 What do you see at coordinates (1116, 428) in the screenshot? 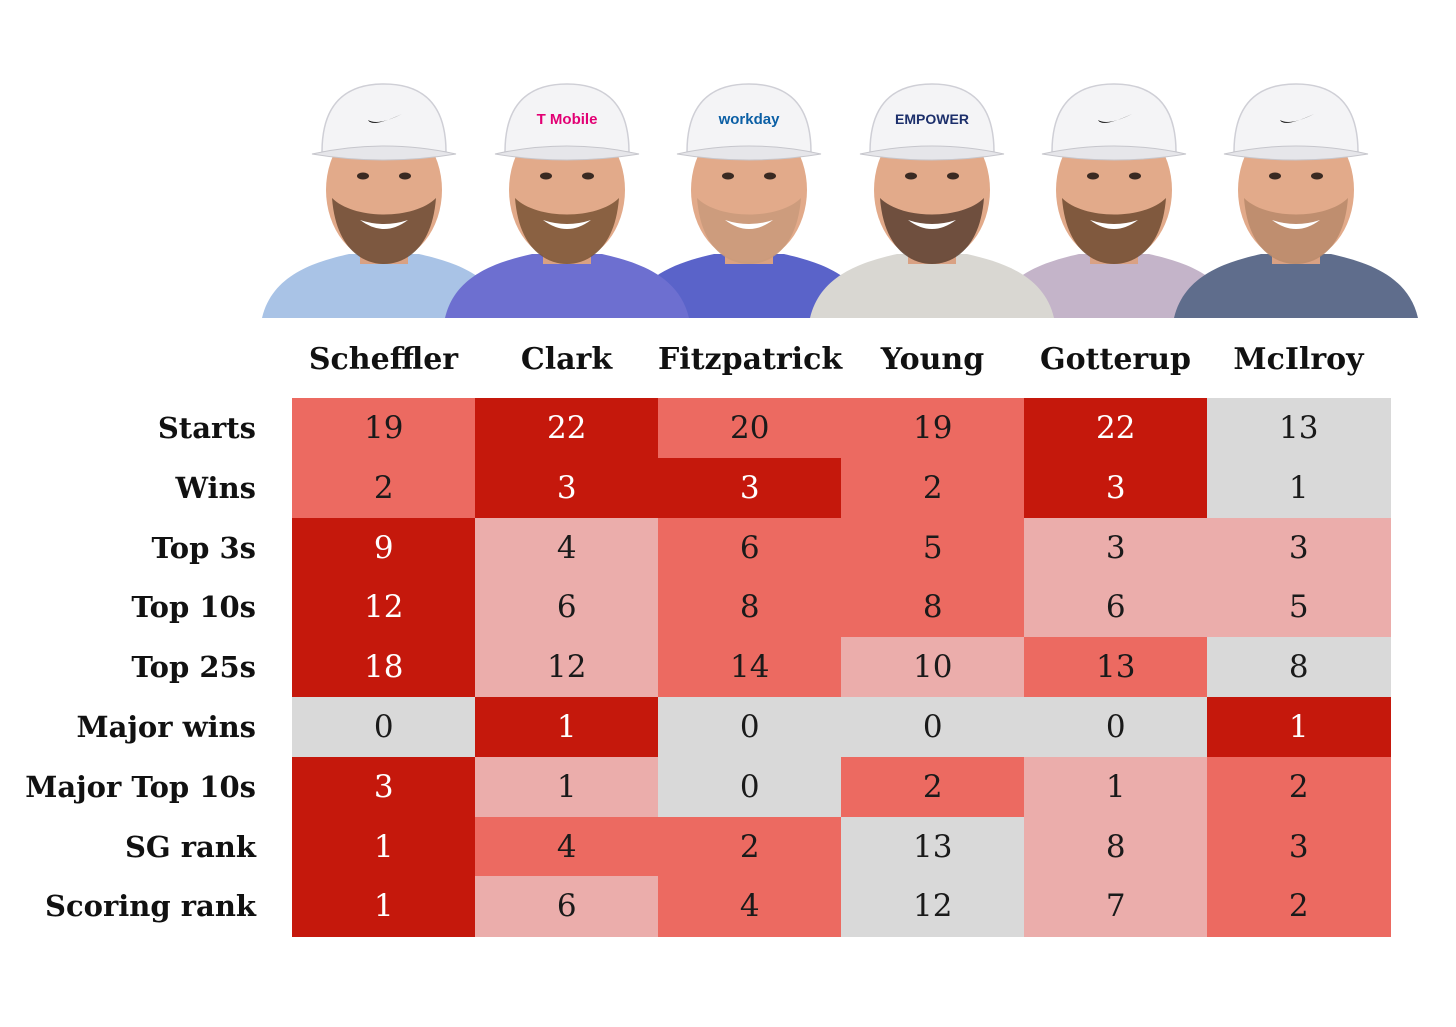
I see `cell-starts-gotterup: 22` at bounding box center [1116, 428].